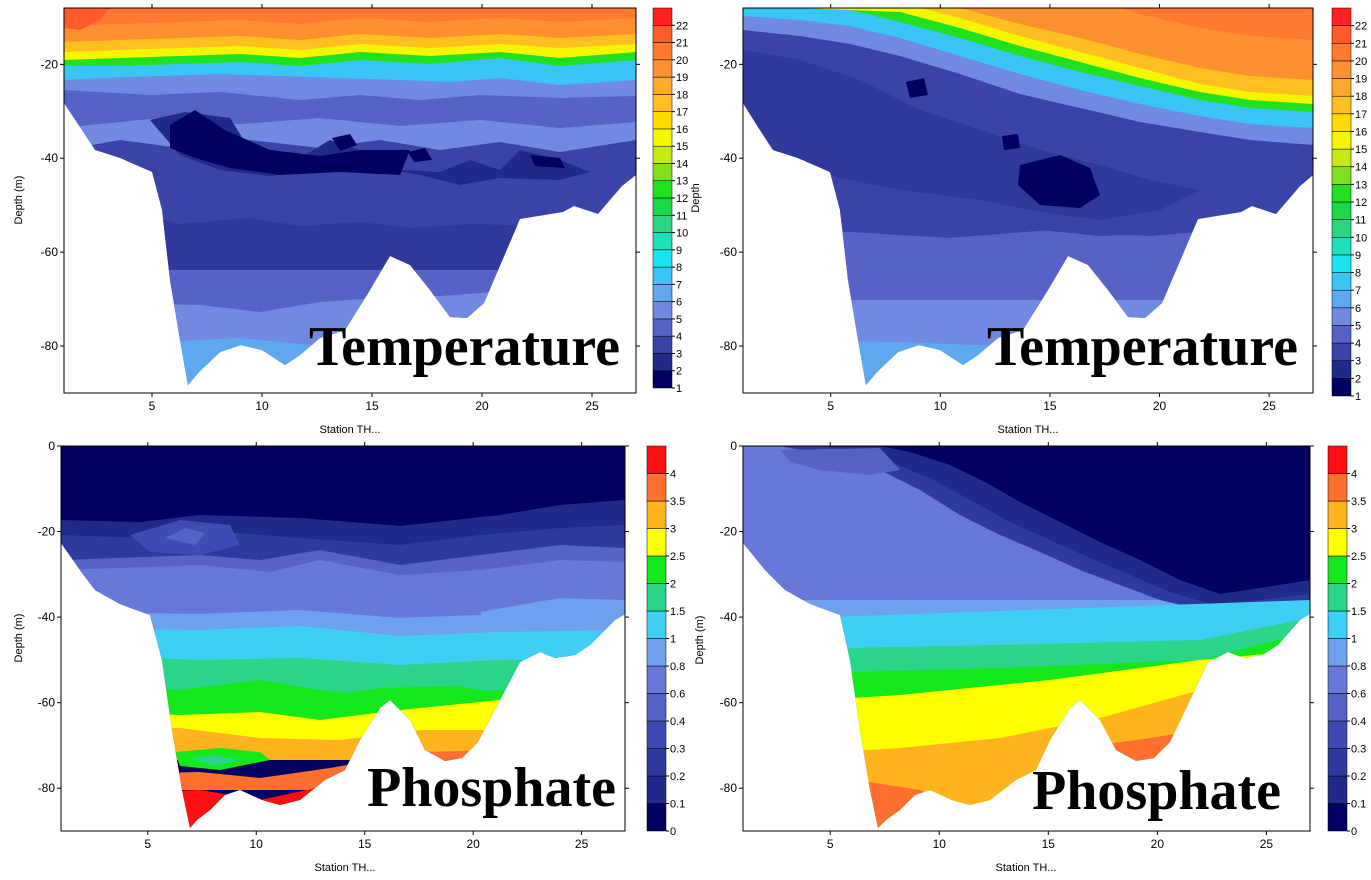 The height and width of the screenshot is (880, 1371). I want to click on colorbar-label: 0.1, so click(677, 805).